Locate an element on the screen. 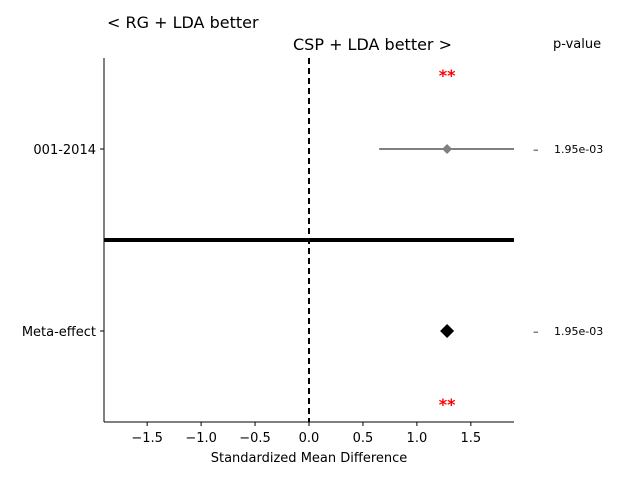  row-label: Meta-effect is located at coordinates (59, 332).